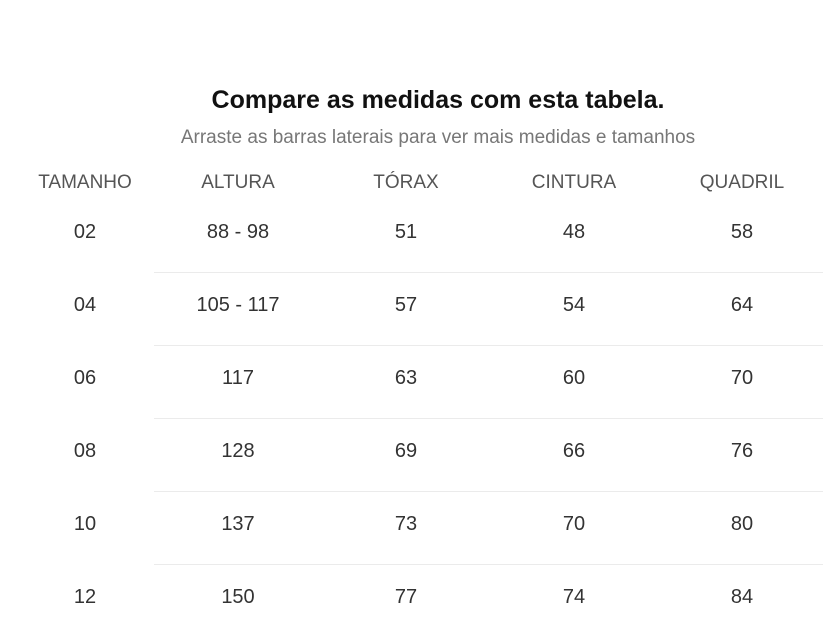 The width and height of the screenshot is (823, 641). What do you see at coordinates (85, 597) in the screenshot?
I see `cell-size: 12` at bounding box center [85, 597].